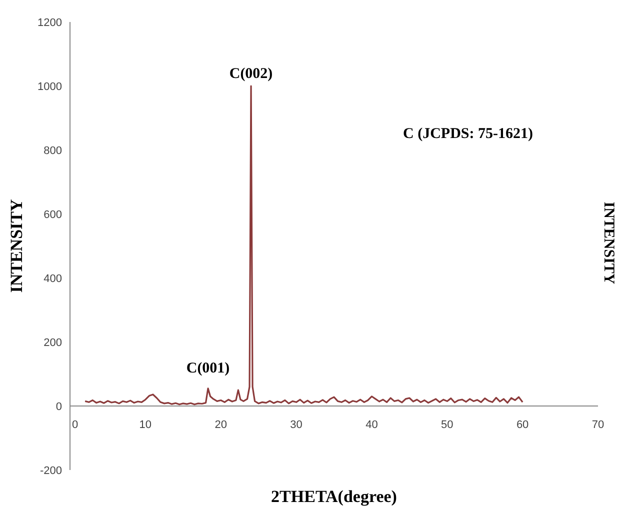 Image resolution: width=630 pixels, height=518 pixels. I want to click on y-tick-label: 200, so click(53, 342).